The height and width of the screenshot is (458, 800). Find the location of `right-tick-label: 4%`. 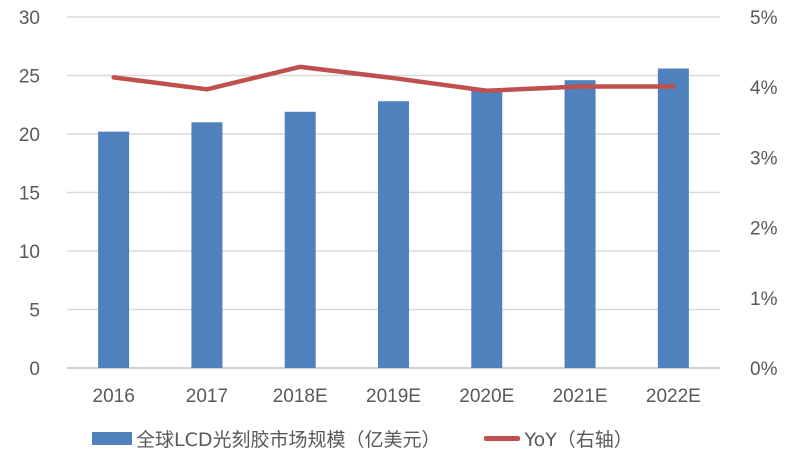

right-tick-label: 4% is located at coordinates (764, 88).